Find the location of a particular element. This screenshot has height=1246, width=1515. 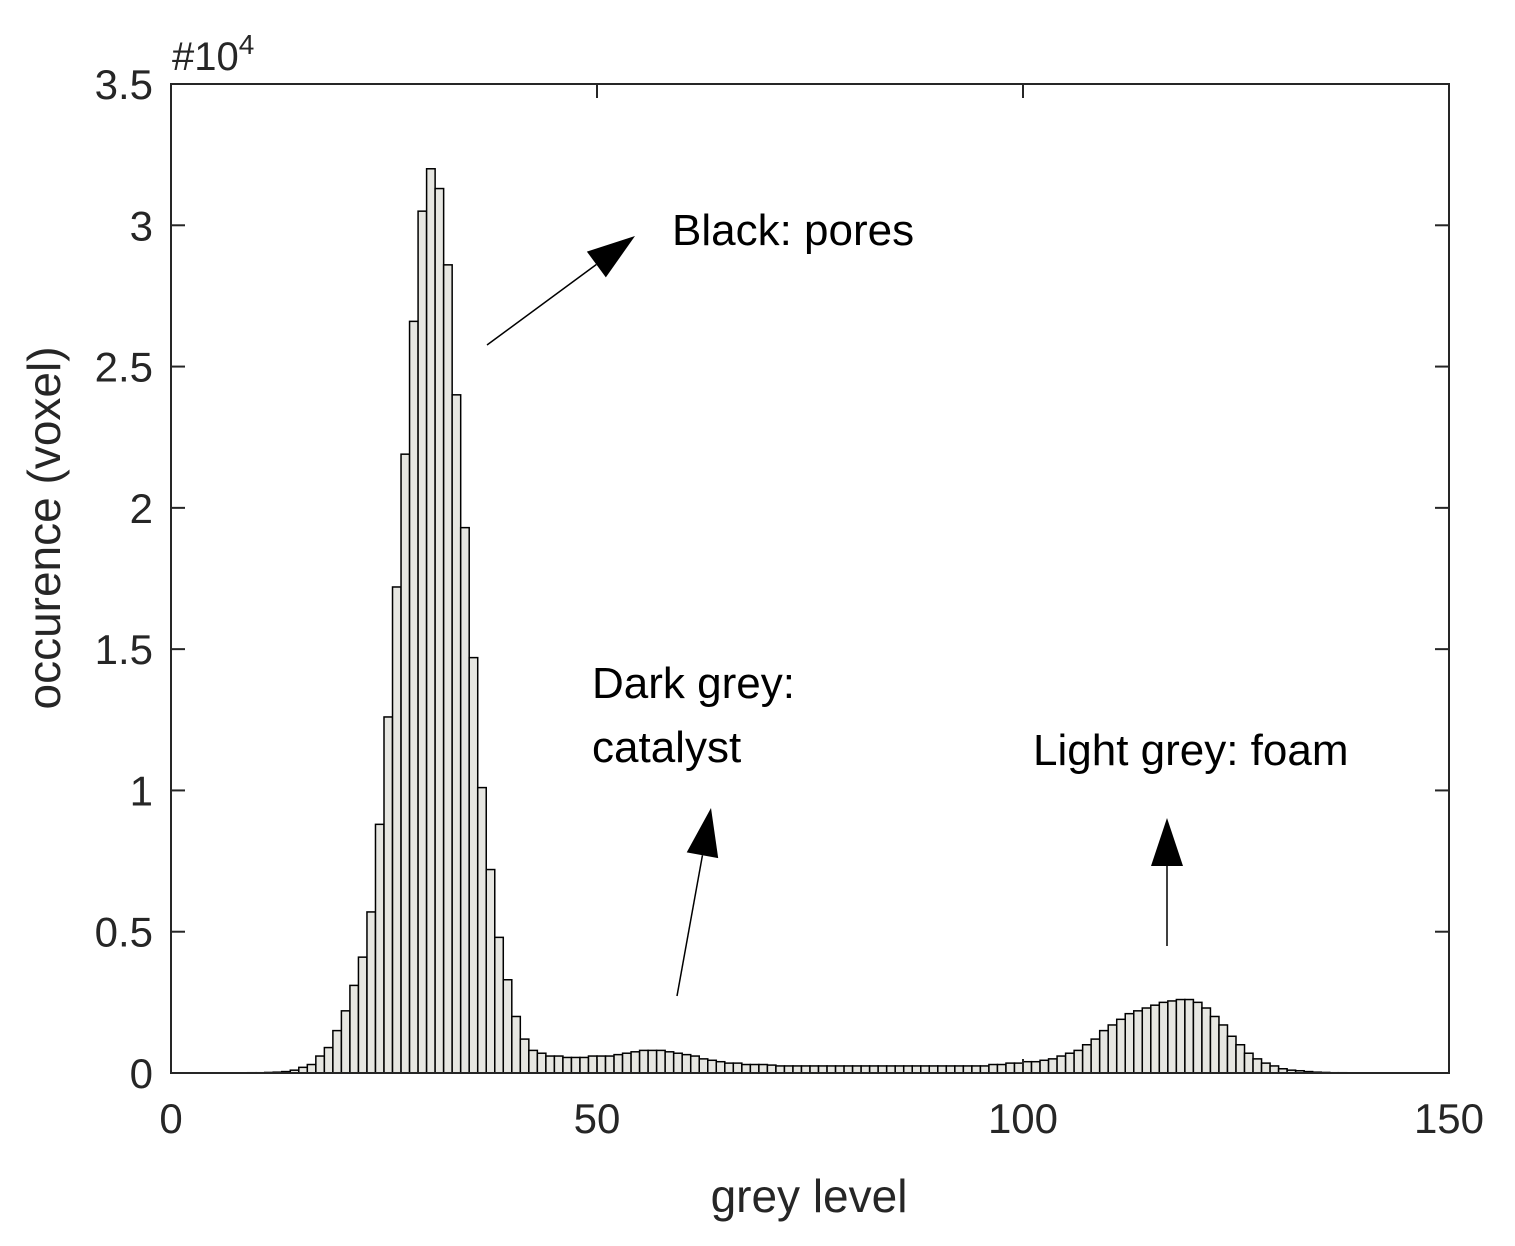

y-axis-label: occurence (voxel) is located at coordinates (44, 527).